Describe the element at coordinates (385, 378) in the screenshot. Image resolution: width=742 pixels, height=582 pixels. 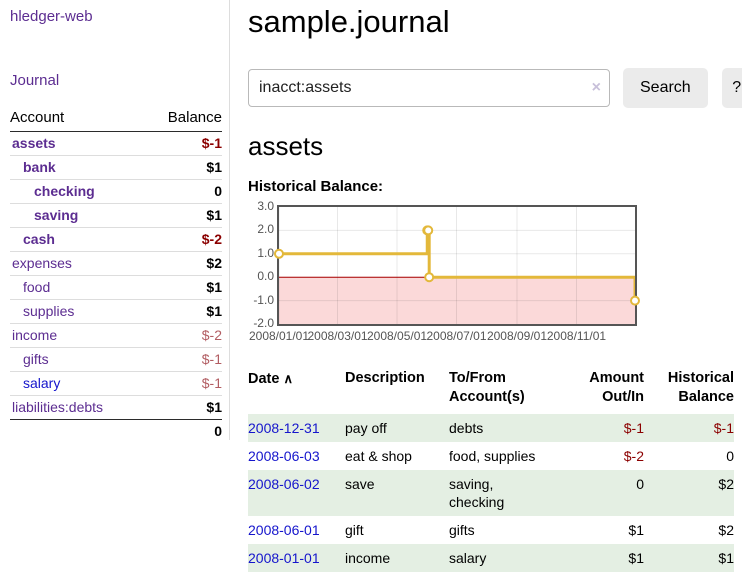
I see `register-header-description: Description` at that location.